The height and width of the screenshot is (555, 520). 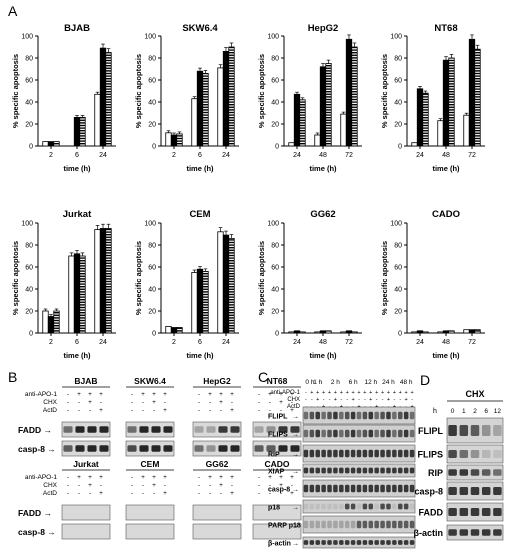 I want to click on x-tick-label: 48, so click(x=323, y=155).